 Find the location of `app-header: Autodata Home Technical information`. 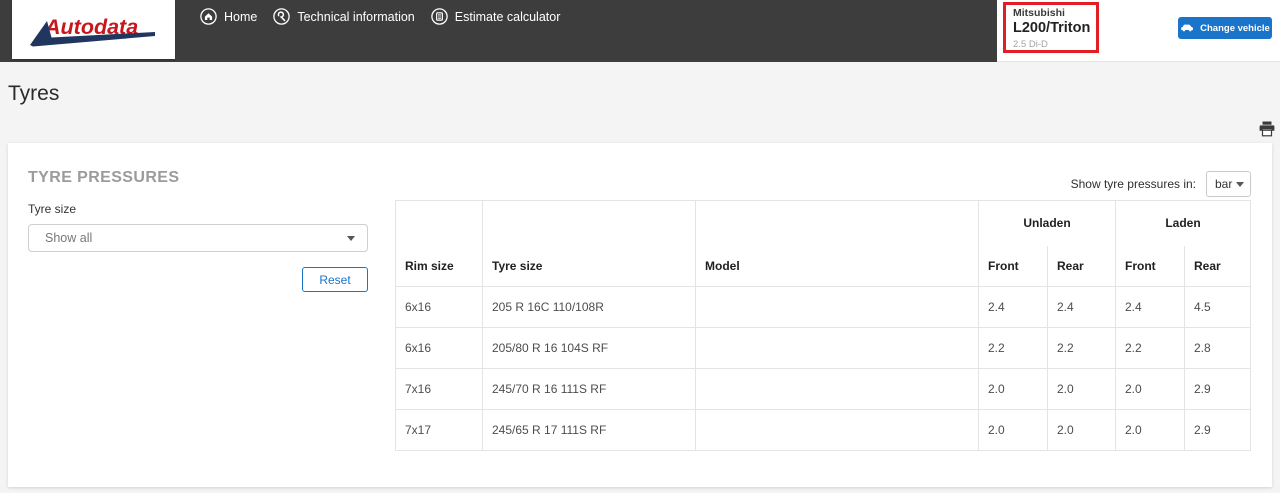

app-header: Autodata Home Technical information is located at coordinates (640, 31).